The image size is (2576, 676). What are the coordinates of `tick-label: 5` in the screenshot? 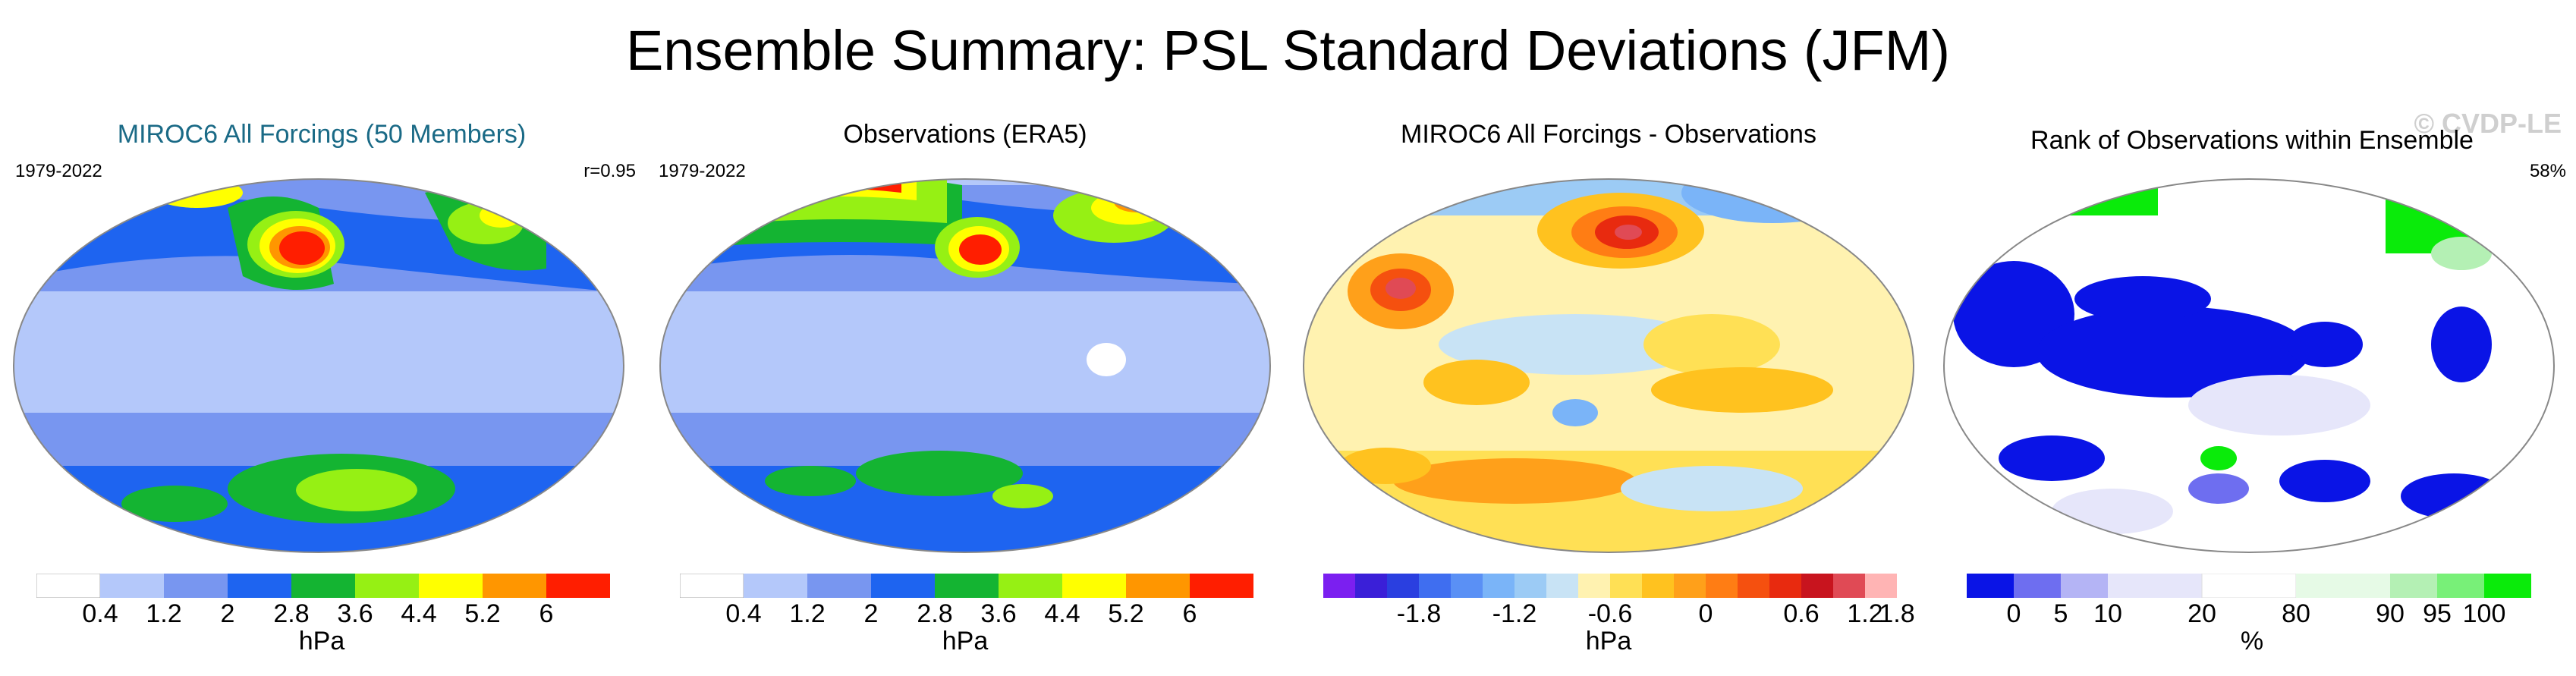 It's located at (2060, 613).